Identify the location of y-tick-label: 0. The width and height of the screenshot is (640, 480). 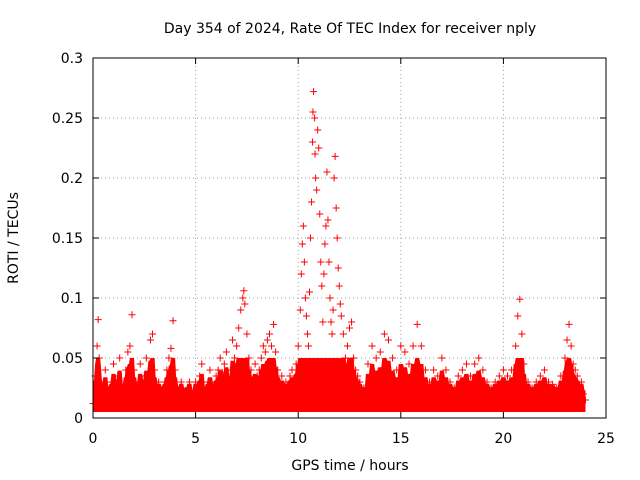
(78, 419).